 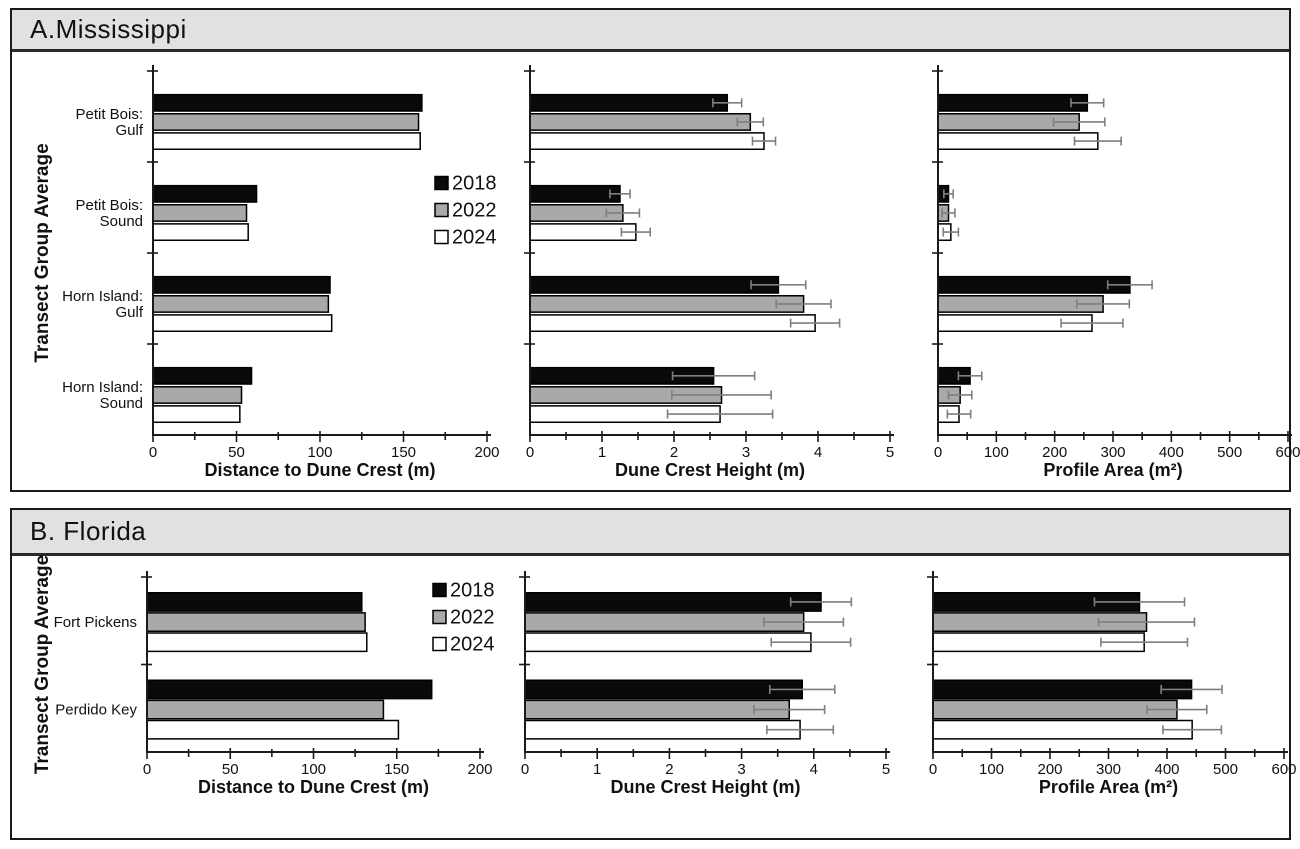 I want to click on panel-florida-header: B. Florida, so click(x=650, y=533).